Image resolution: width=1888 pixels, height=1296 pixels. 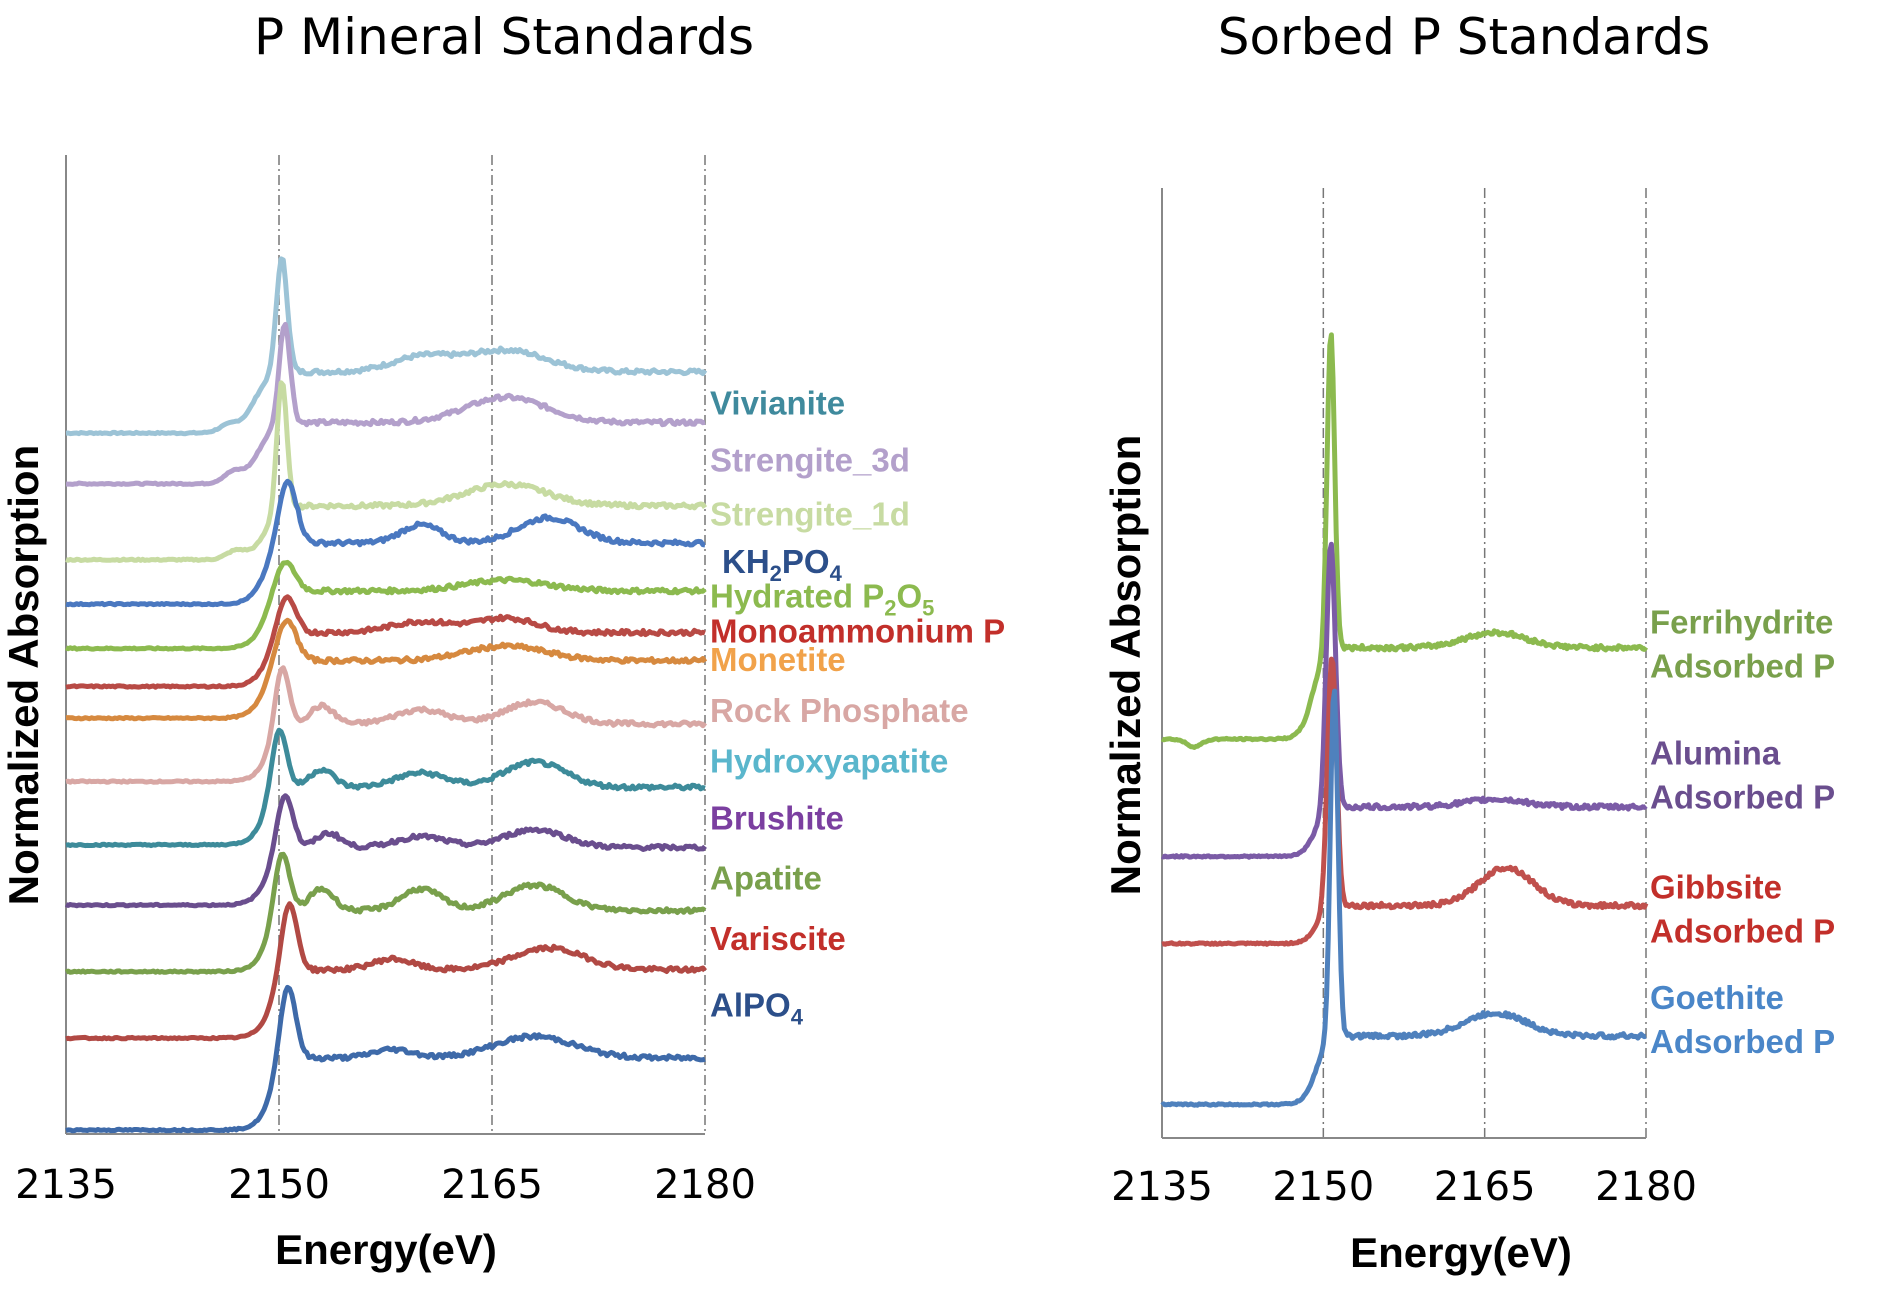 I want to click on series-label: Hydroxyapatite, so click(x=829, y=760).